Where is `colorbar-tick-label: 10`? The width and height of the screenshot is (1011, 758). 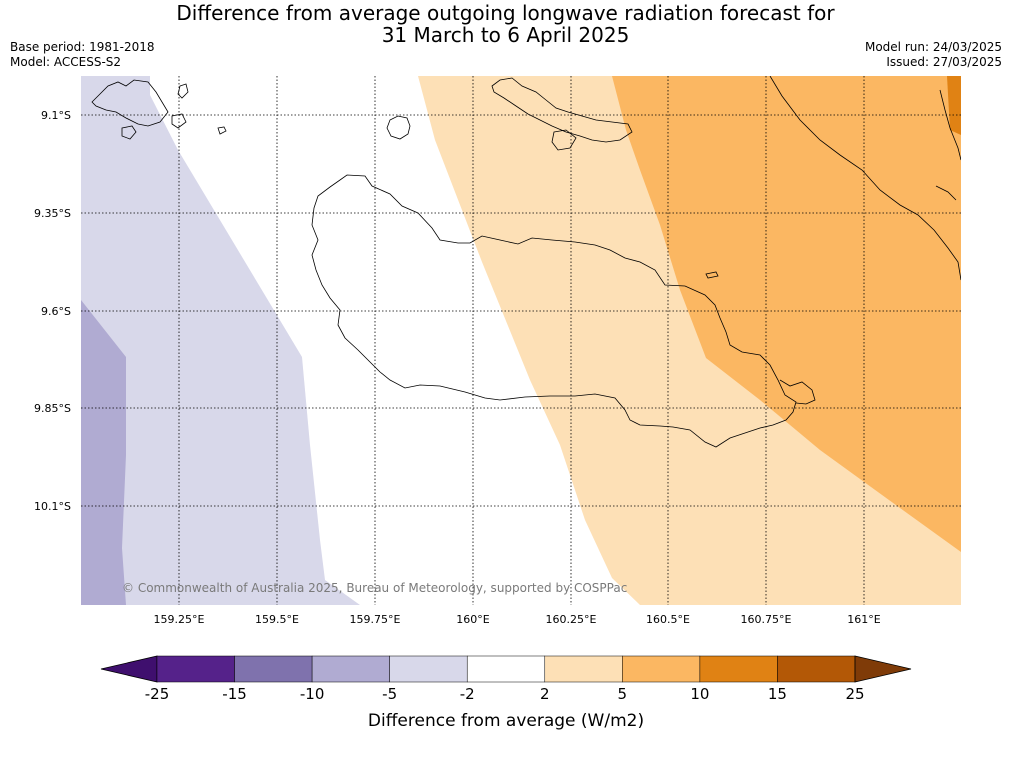 colorbar-tick-label: 10 is located at coordinates (699, 694).